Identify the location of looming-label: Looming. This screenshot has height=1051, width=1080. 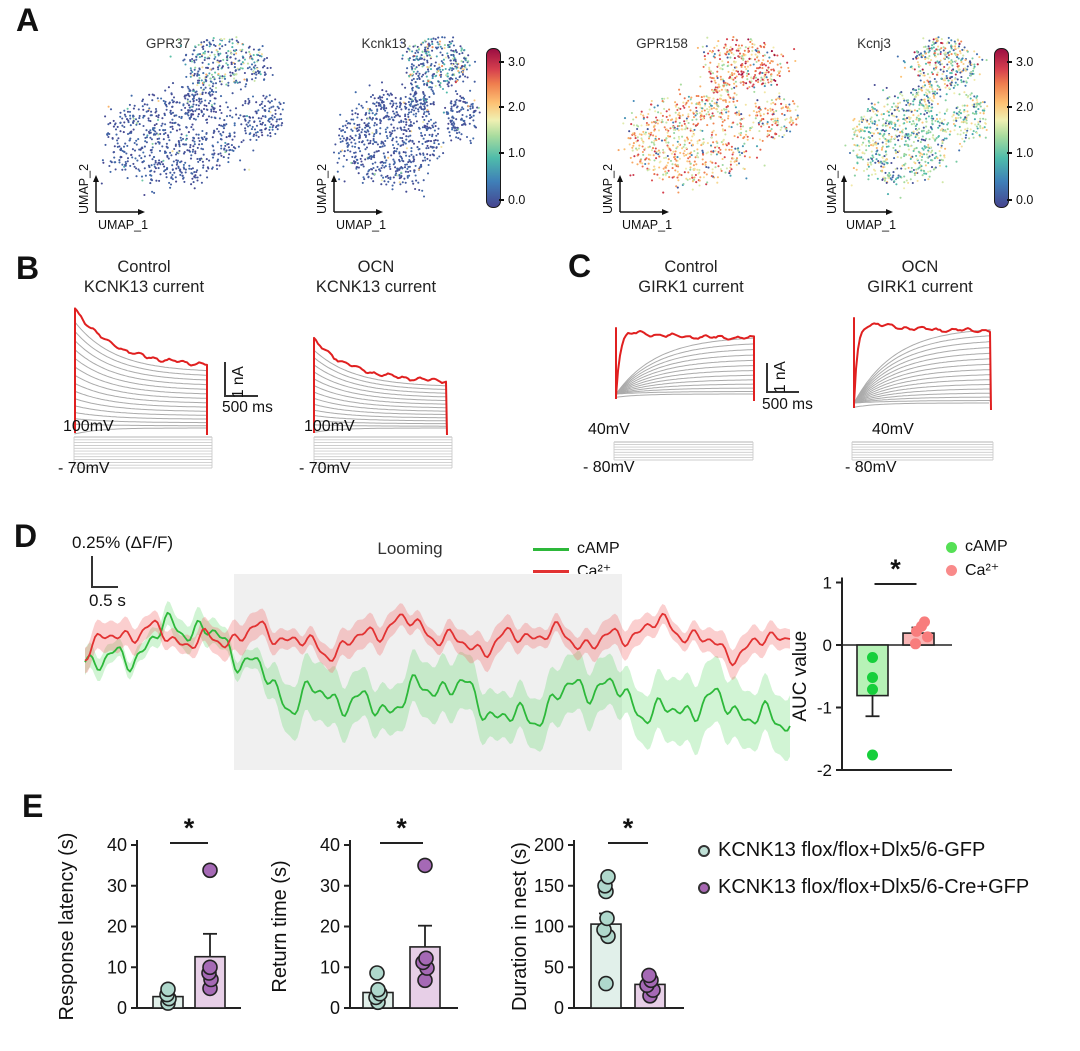
(410, 548).